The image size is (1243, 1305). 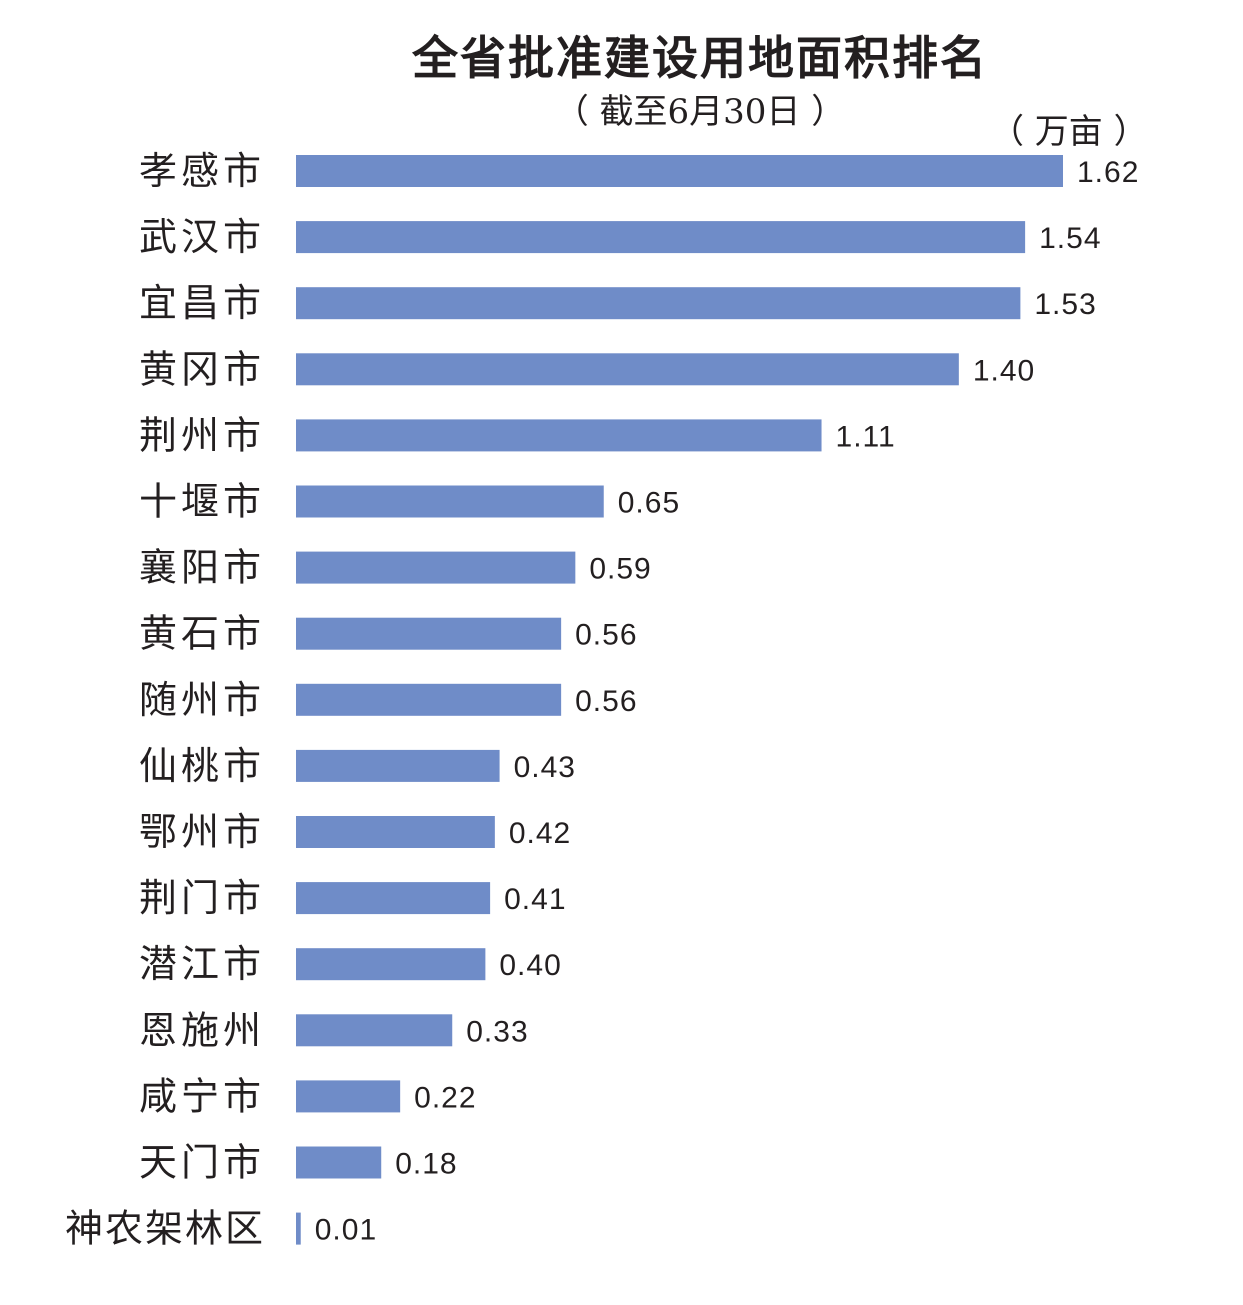 I want to click on chart-title: 全省批准建设用地面积排名, so click(x=700, y=58).